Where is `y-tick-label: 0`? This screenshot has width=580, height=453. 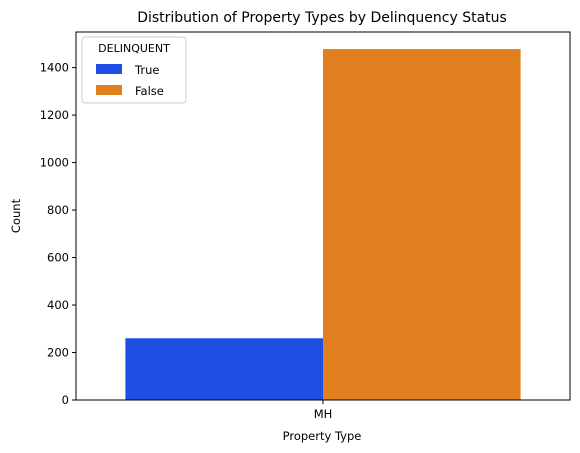
y-tick-label: 0 is located at coordinates (65, 400).